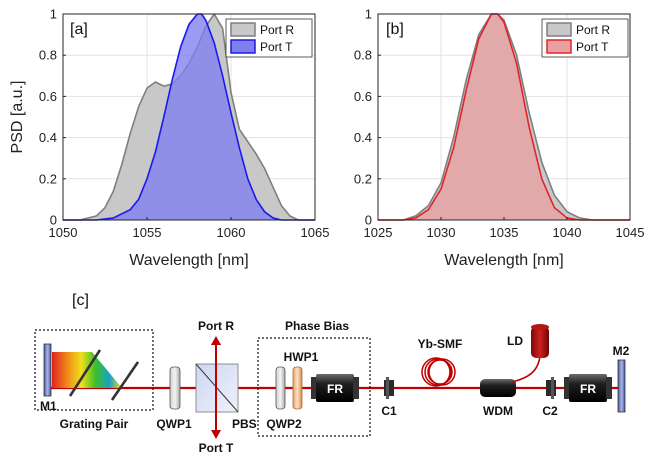 The width and height of the screenshot is (650, 456). I want to click on x-tick-label: 1055, so click(147, 232).